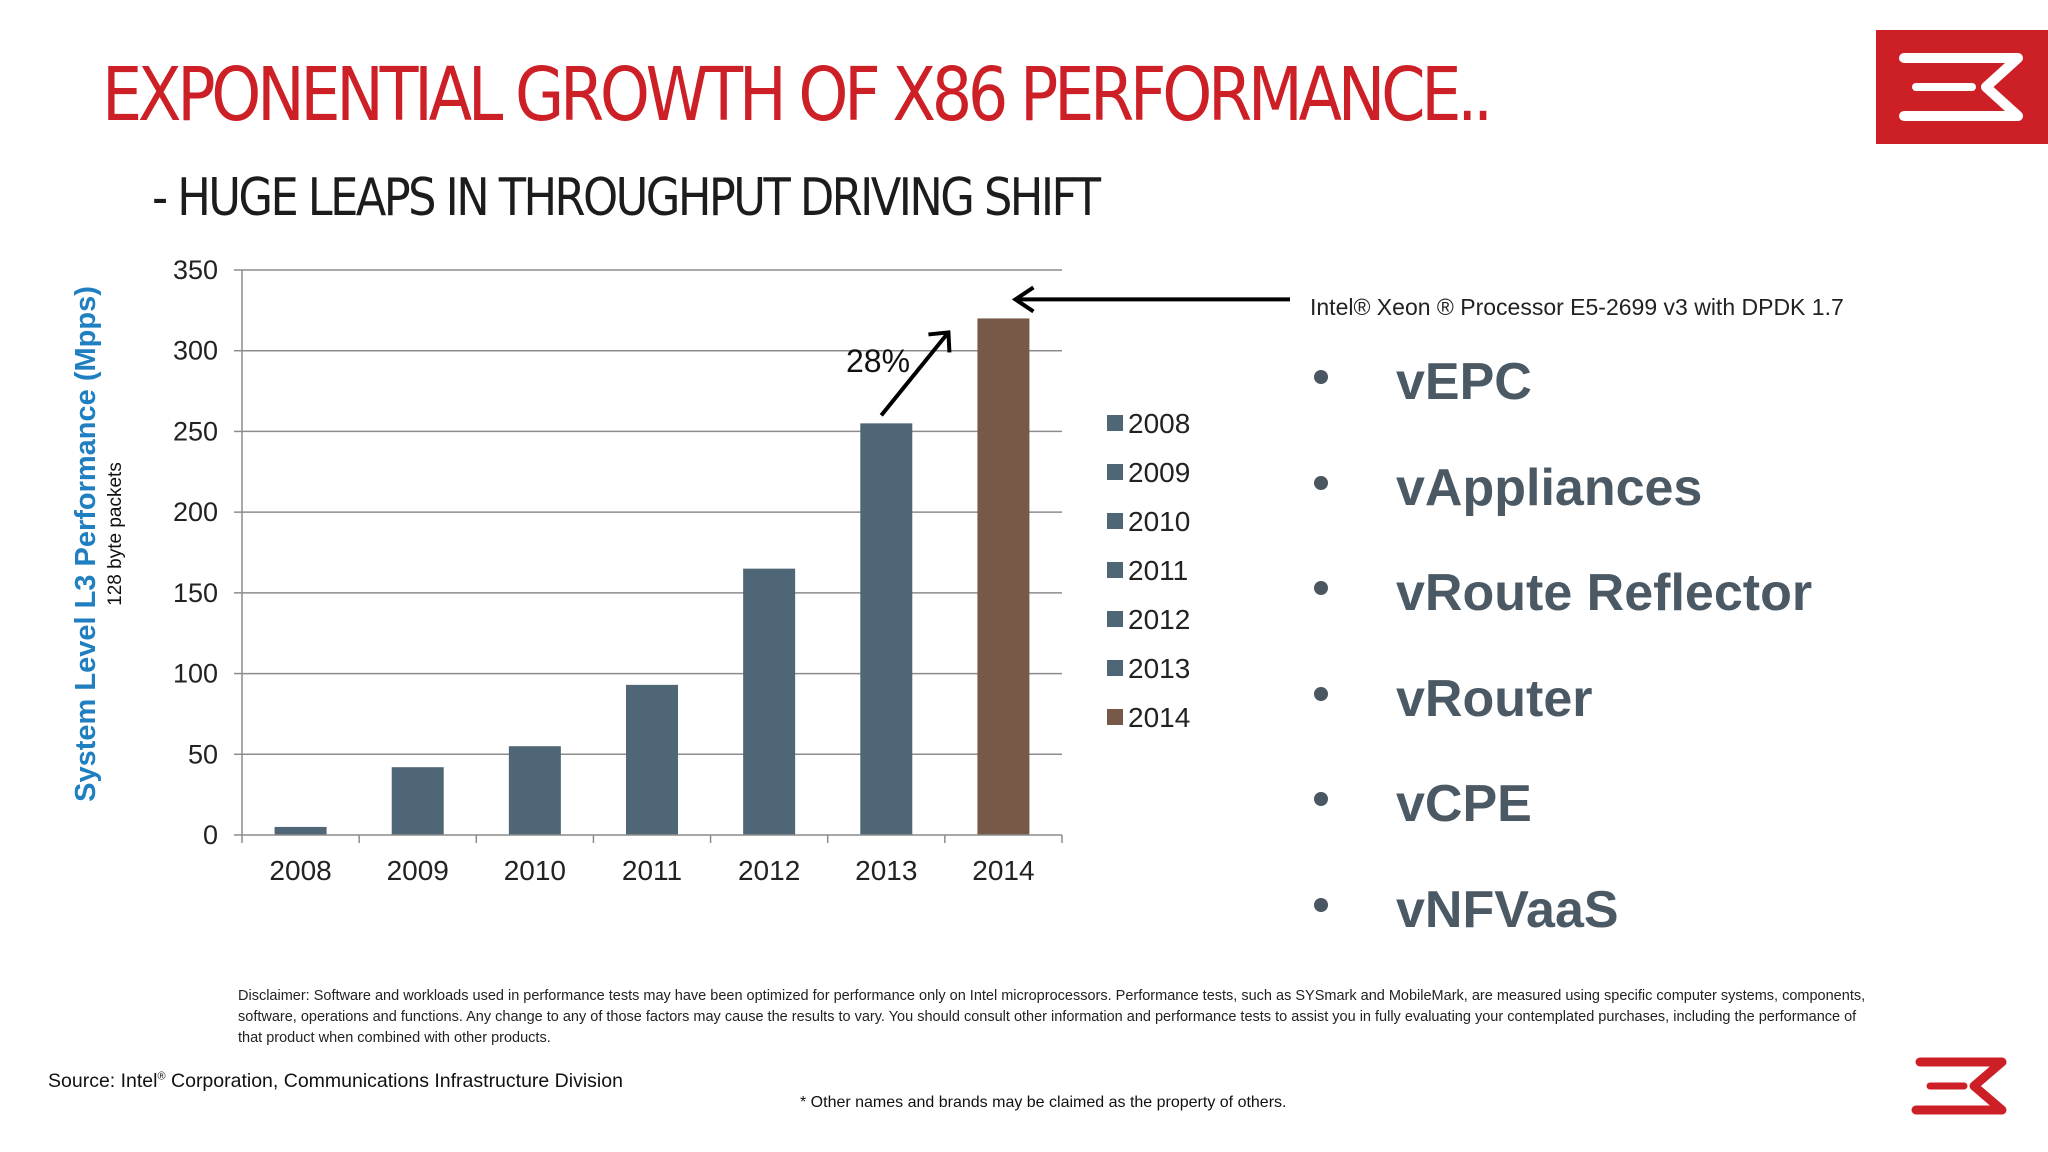 Image resolution: width=2048 pixels, height=1152 pixels. What do you see at coordinates (1003, 870) in the screenshot?
I see `x-category-label: 2014` at bounding box center [1003, 870].